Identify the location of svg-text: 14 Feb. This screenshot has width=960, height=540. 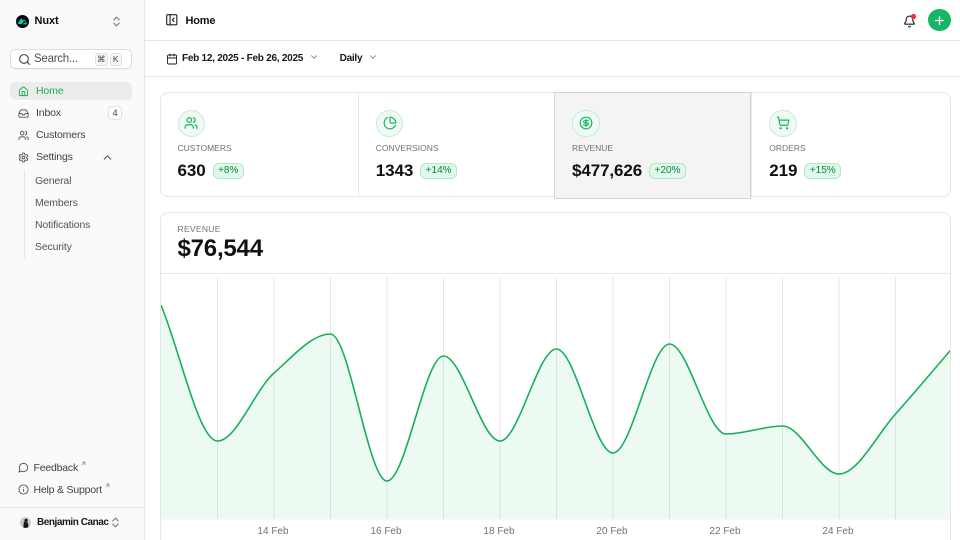
(273, 531).